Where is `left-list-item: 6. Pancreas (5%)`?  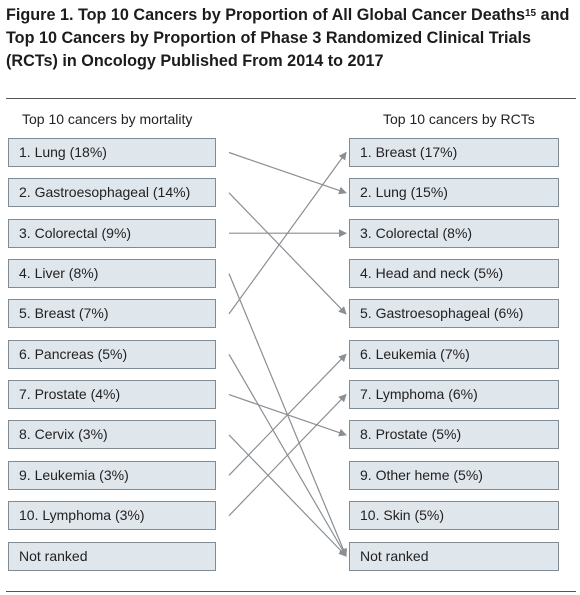 left-list-item: 6. Pancreas (5%) is located at coordinates (112, 354).